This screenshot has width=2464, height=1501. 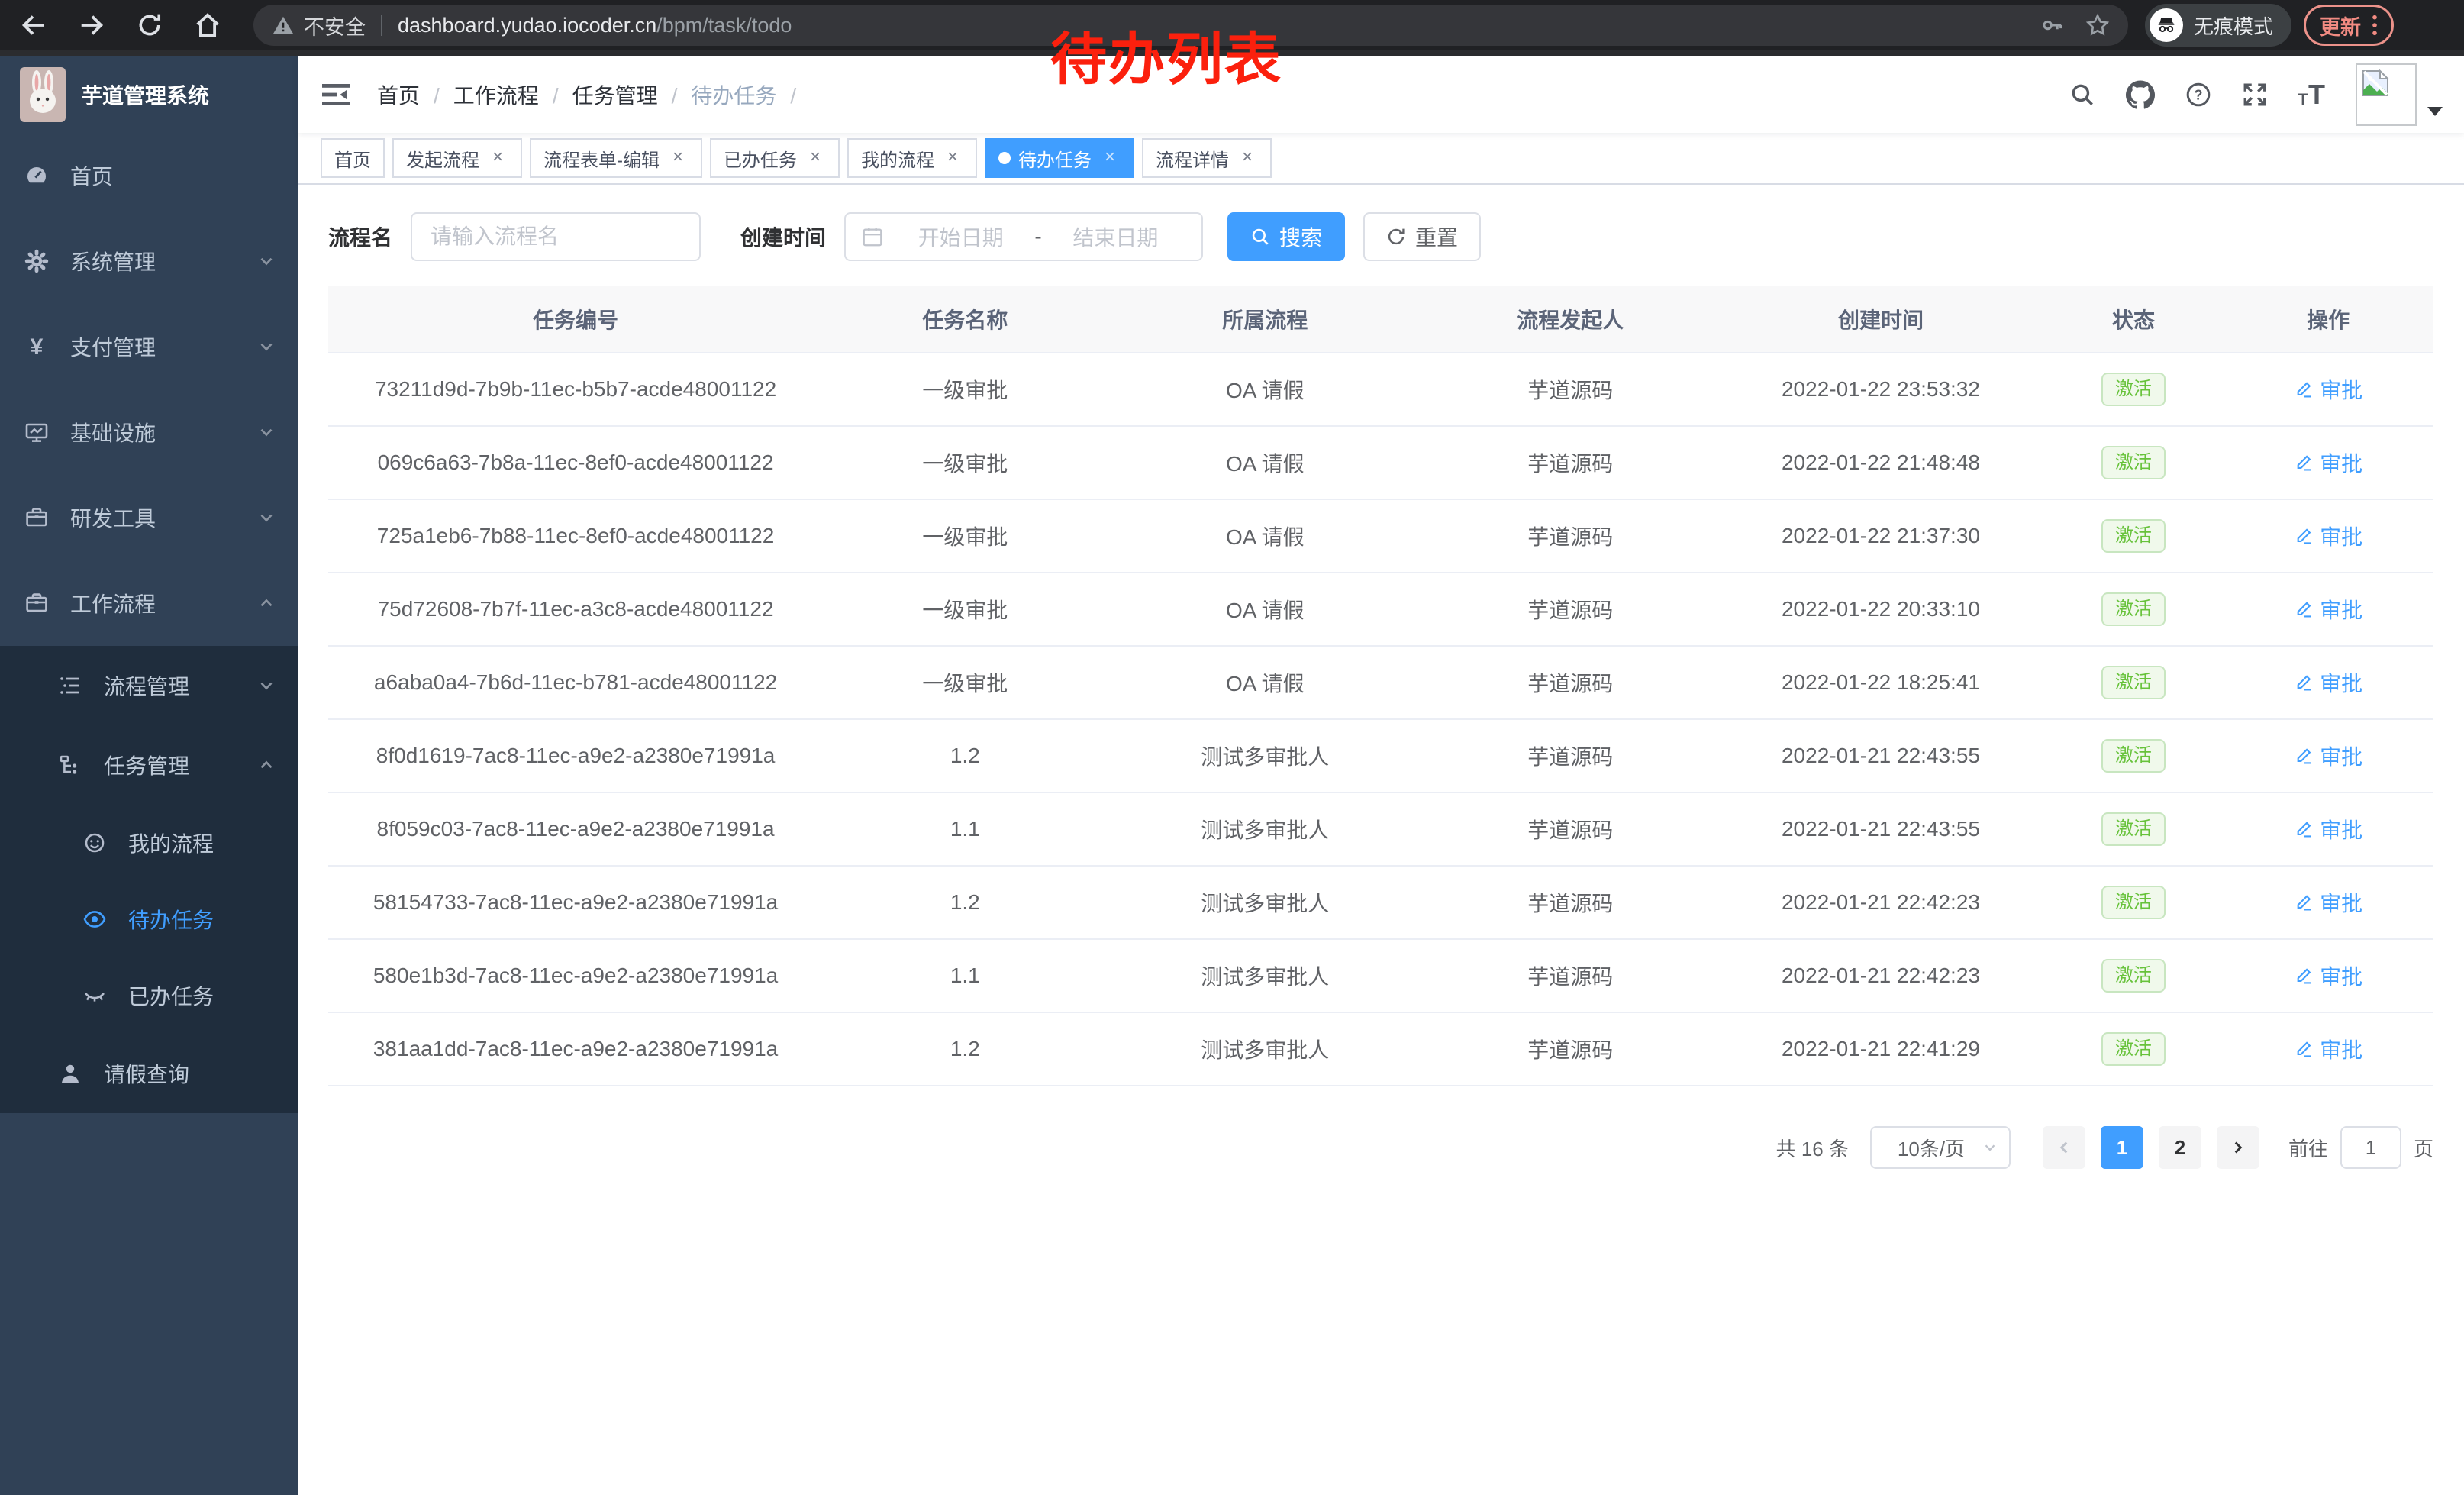 What do you see at coordinates (92, 25) in the screenshot?
I see `forward-button` at bounding box center [92, 25].